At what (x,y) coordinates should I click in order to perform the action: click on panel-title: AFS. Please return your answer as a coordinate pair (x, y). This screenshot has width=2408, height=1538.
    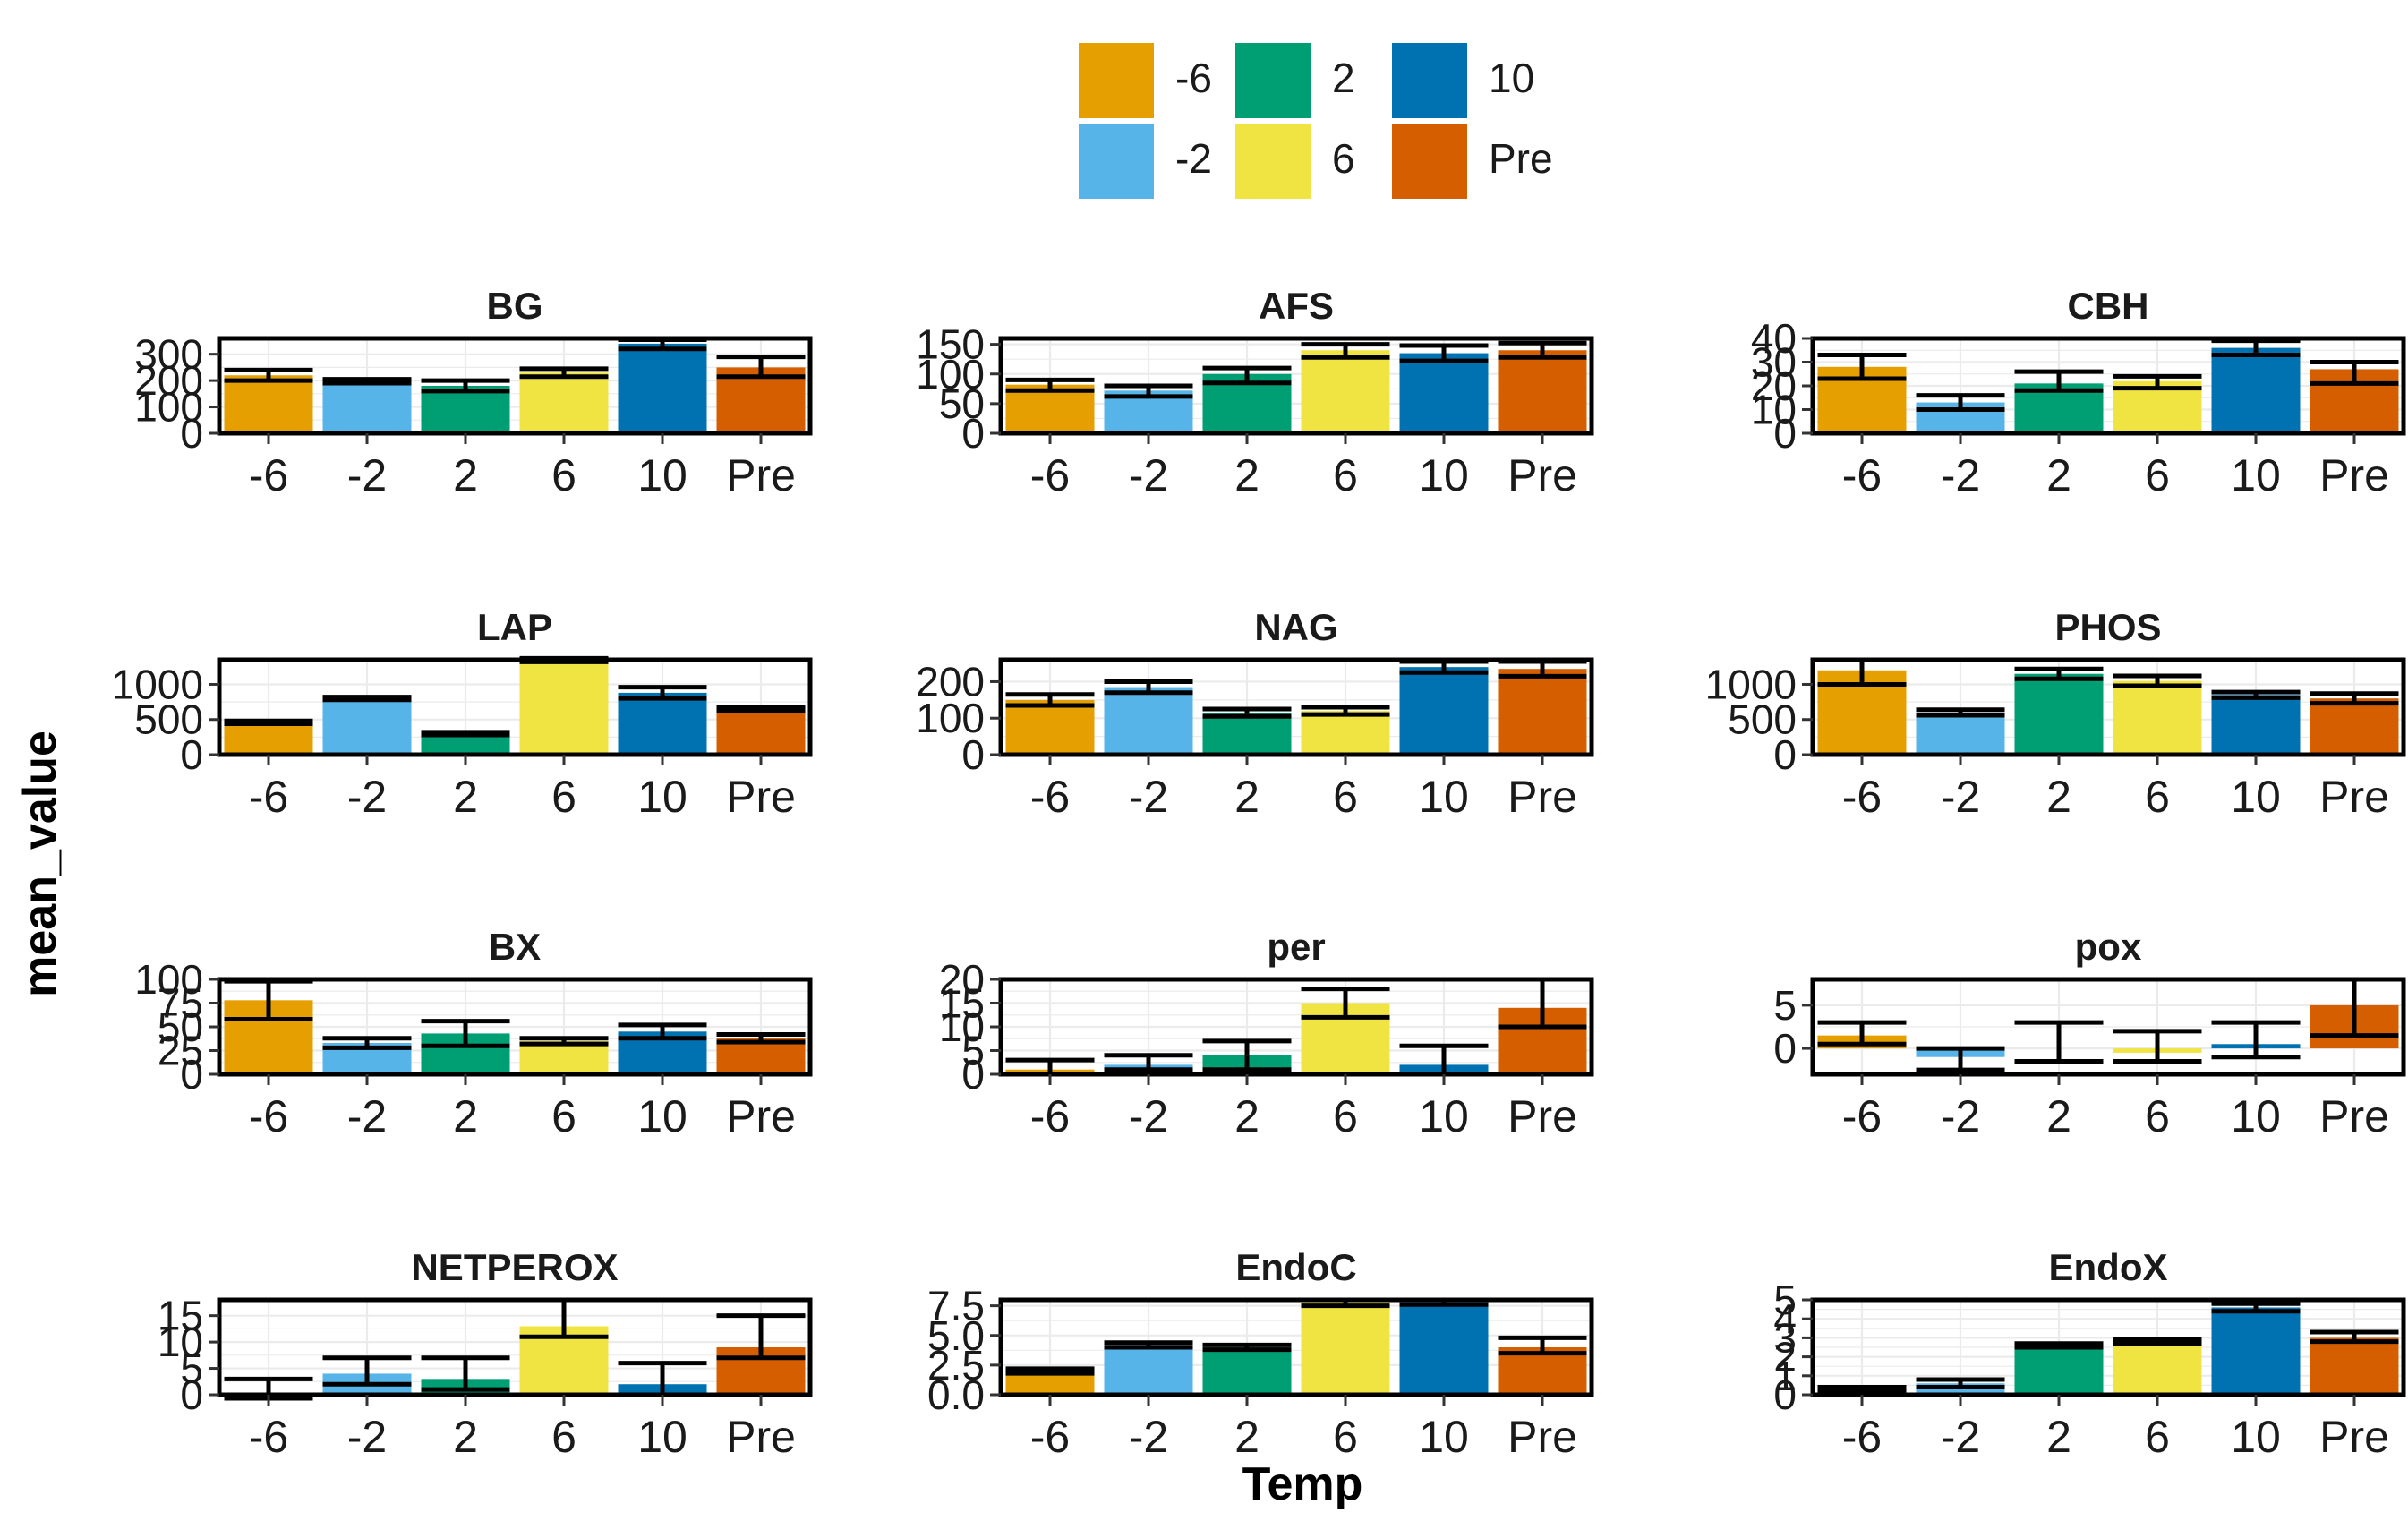
    Looking at the image, I should click on (1296, 306).